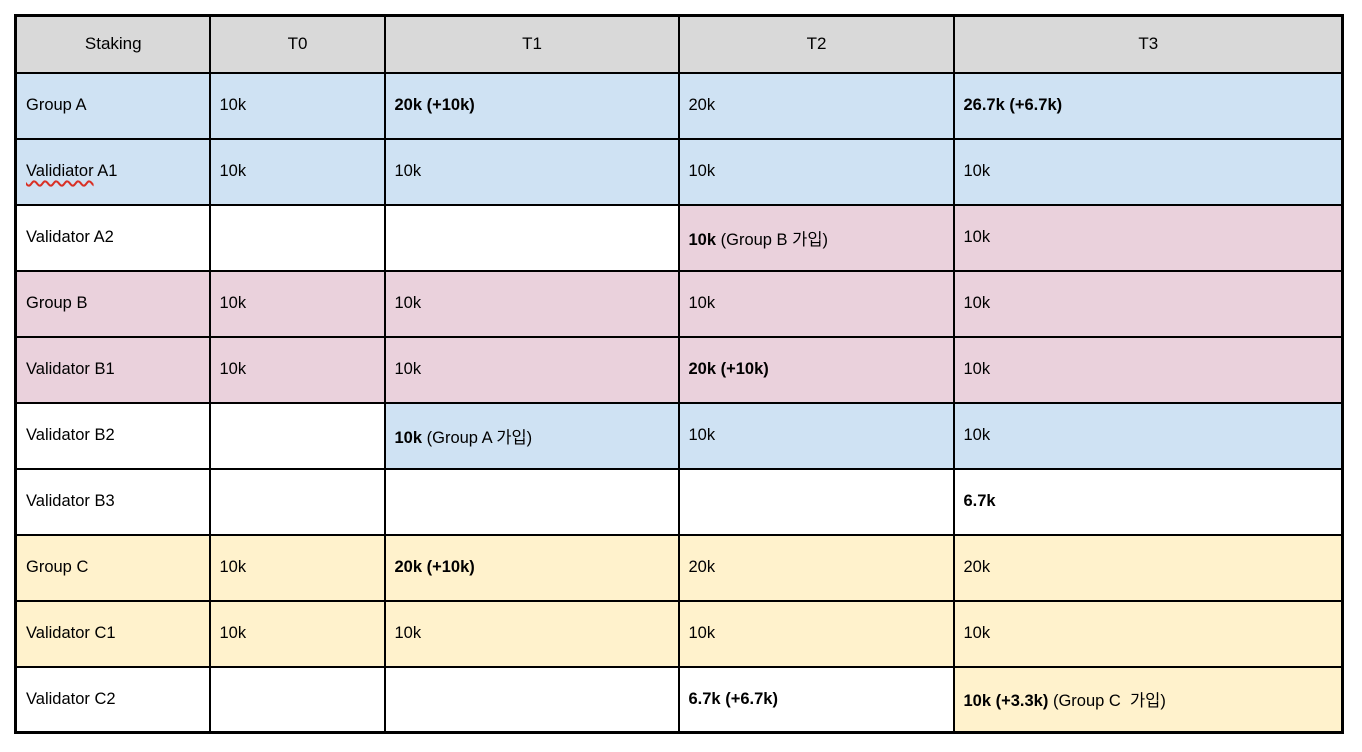 This screenshot has height=752, width=1362. What do you see at coordinates (112, 699) in the screenshot?
I see `row-label: Validator C2` at bounding box center [112, 699].